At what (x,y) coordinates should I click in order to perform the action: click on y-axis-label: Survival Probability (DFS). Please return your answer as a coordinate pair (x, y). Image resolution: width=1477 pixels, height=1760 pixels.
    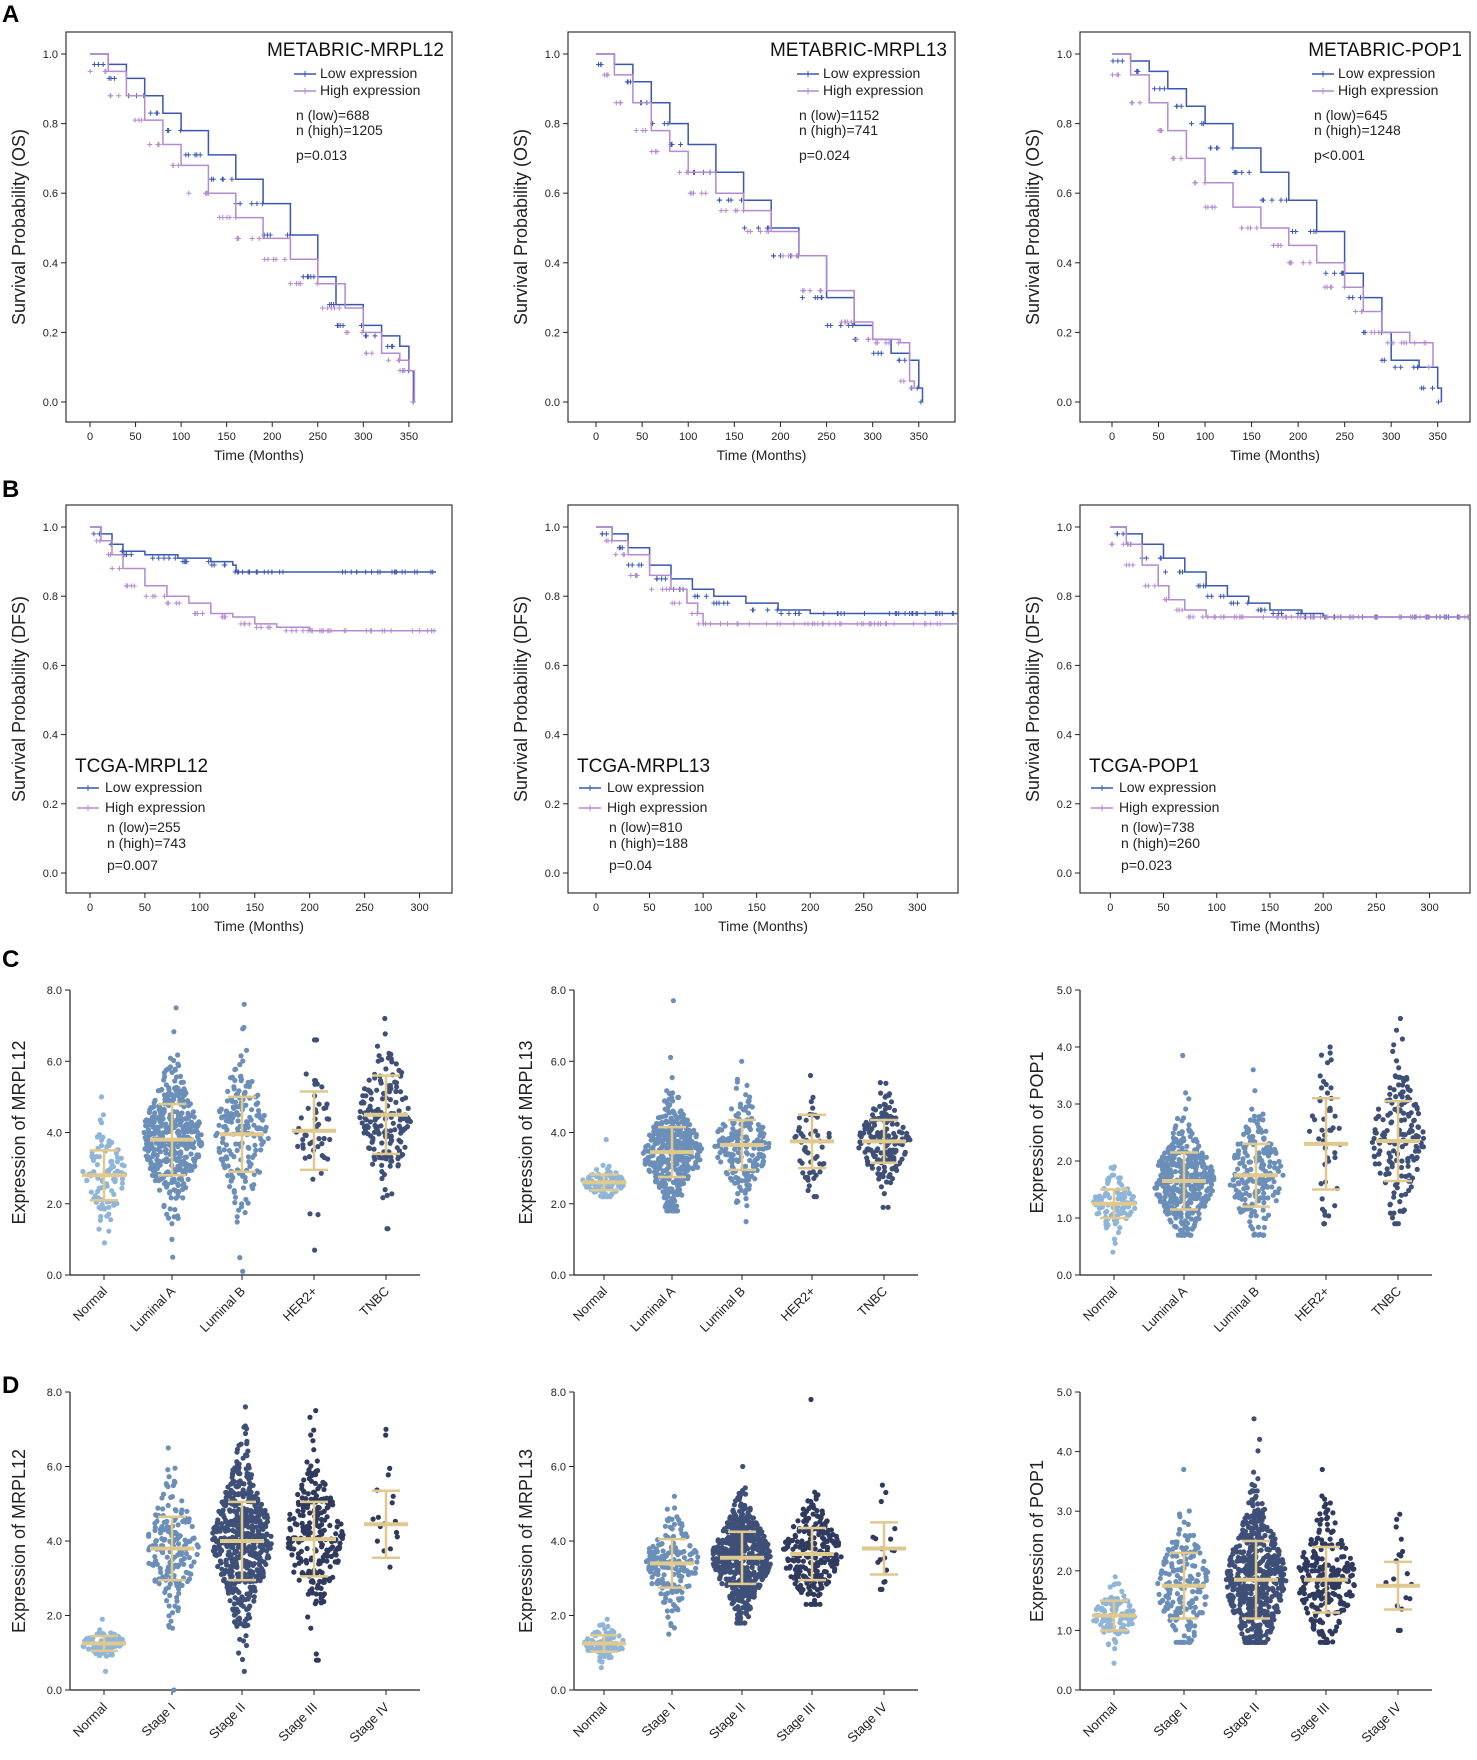
    Looking at the image, I should click on (521, 699).